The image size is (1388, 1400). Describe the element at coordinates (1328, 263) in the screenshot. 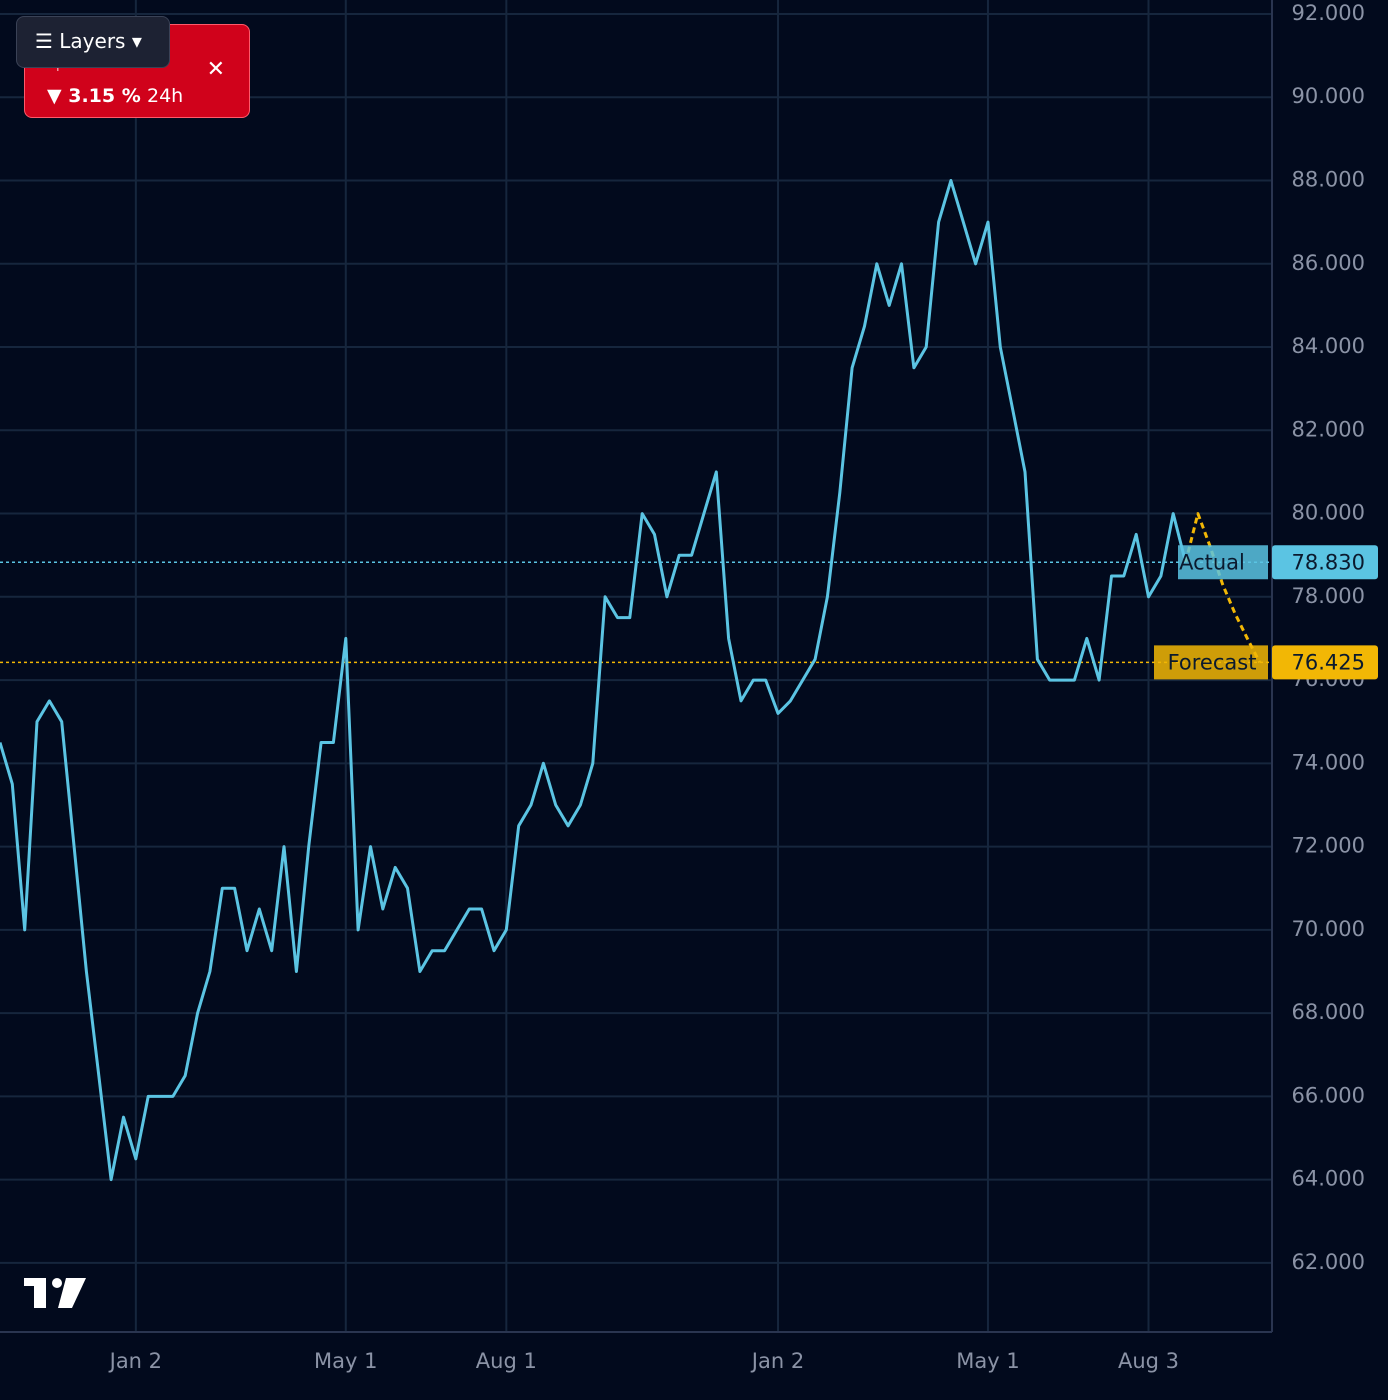

I see `y-tick-label: 86.000` at that location.